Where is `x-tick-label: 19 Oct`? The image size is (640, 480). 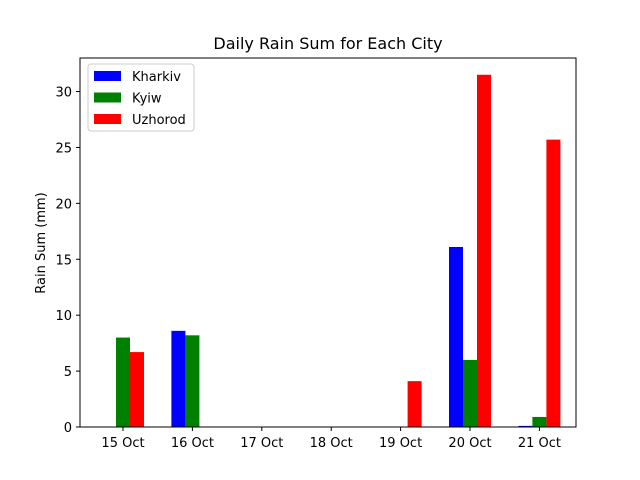 x-tick-label: 19 Oct is located at coordinates (400, 443).